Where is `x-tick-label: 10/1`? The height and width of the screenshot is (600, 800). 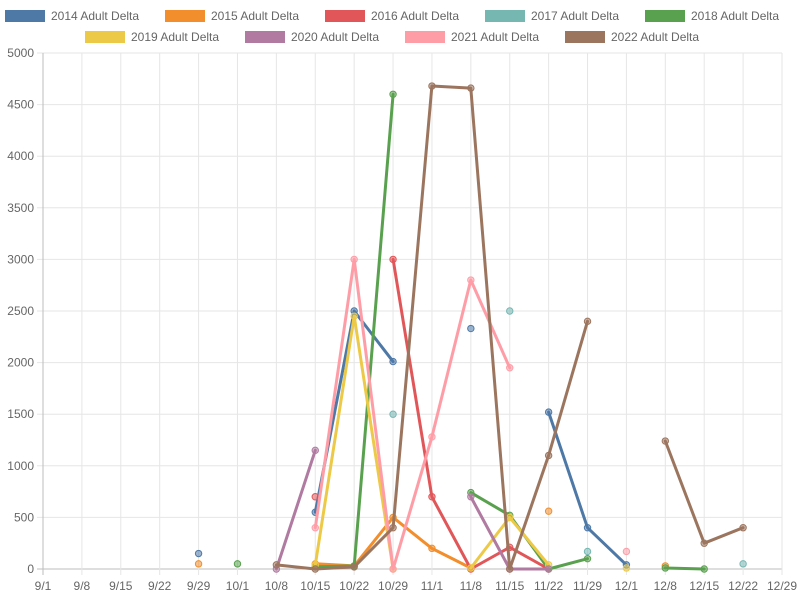
x-tick-label: 10/1 is located at coordinates (238, 586).